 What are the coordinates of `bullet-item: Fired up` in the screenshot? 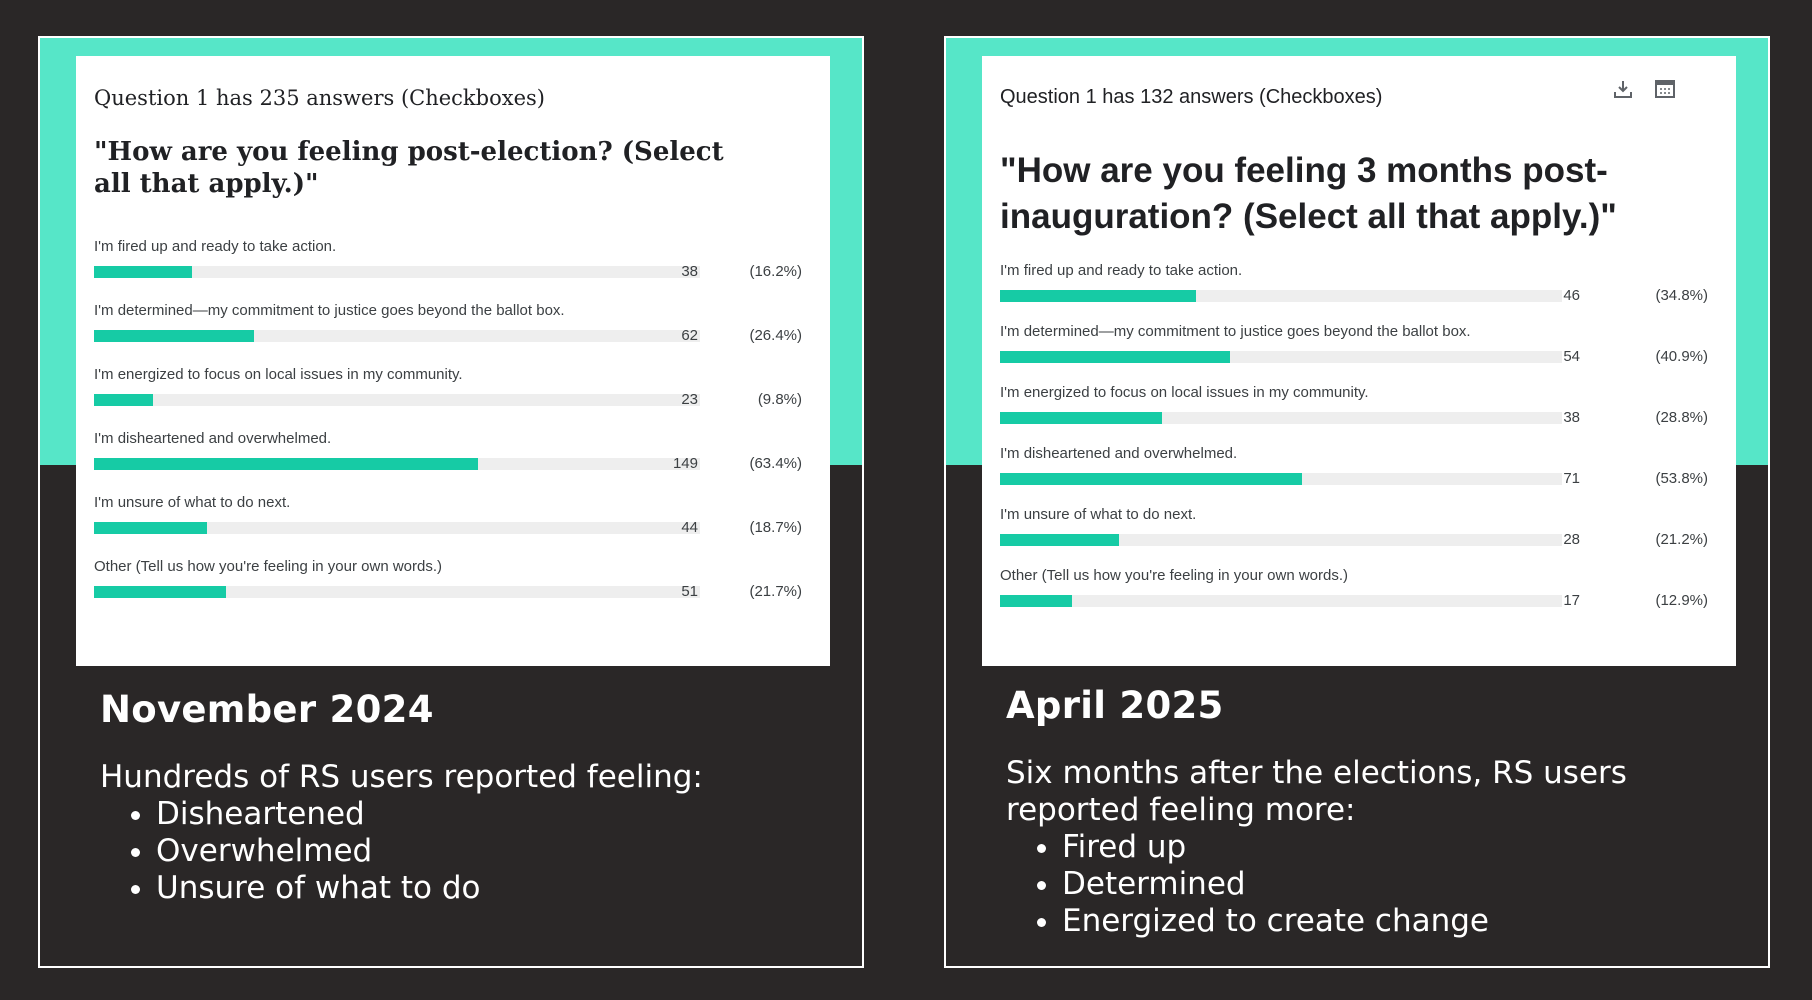 It's located at (1374, 847).